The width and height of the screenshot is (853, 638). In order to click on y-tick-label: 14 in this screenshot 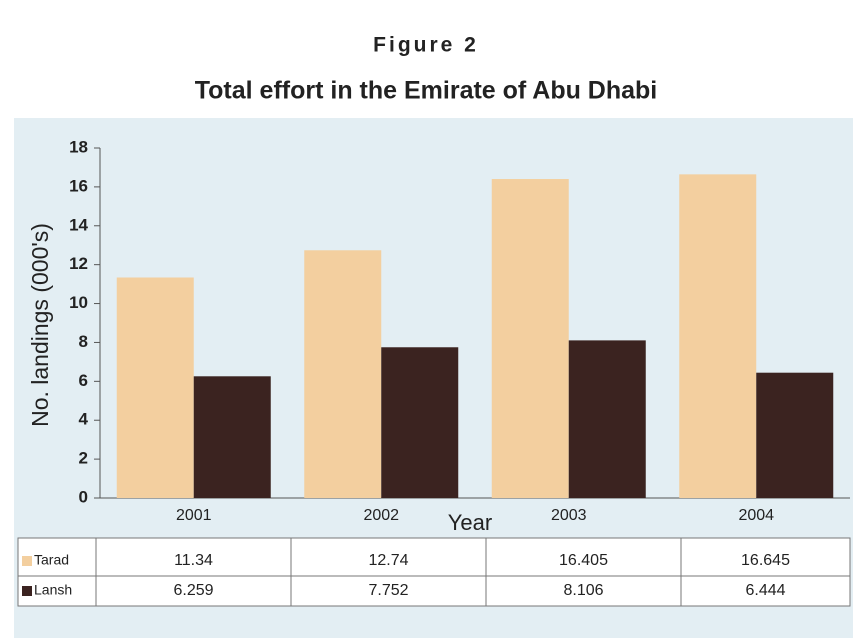, I will do `click(78, 224)`.